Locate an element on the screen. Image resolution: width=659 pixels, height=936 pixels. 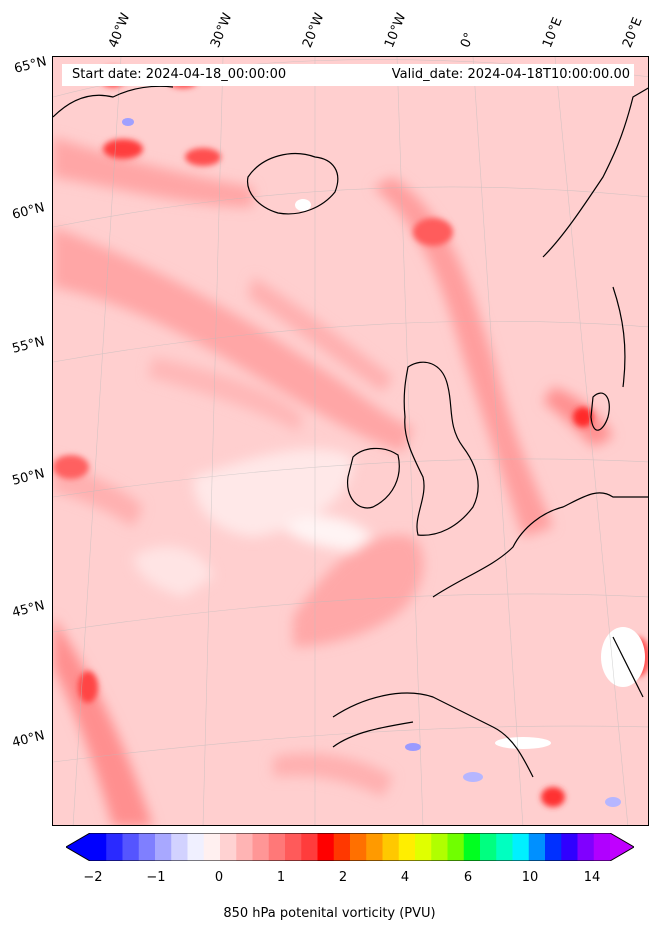
latitude-label-40n: 40°N is located at coordinates (28, 739).